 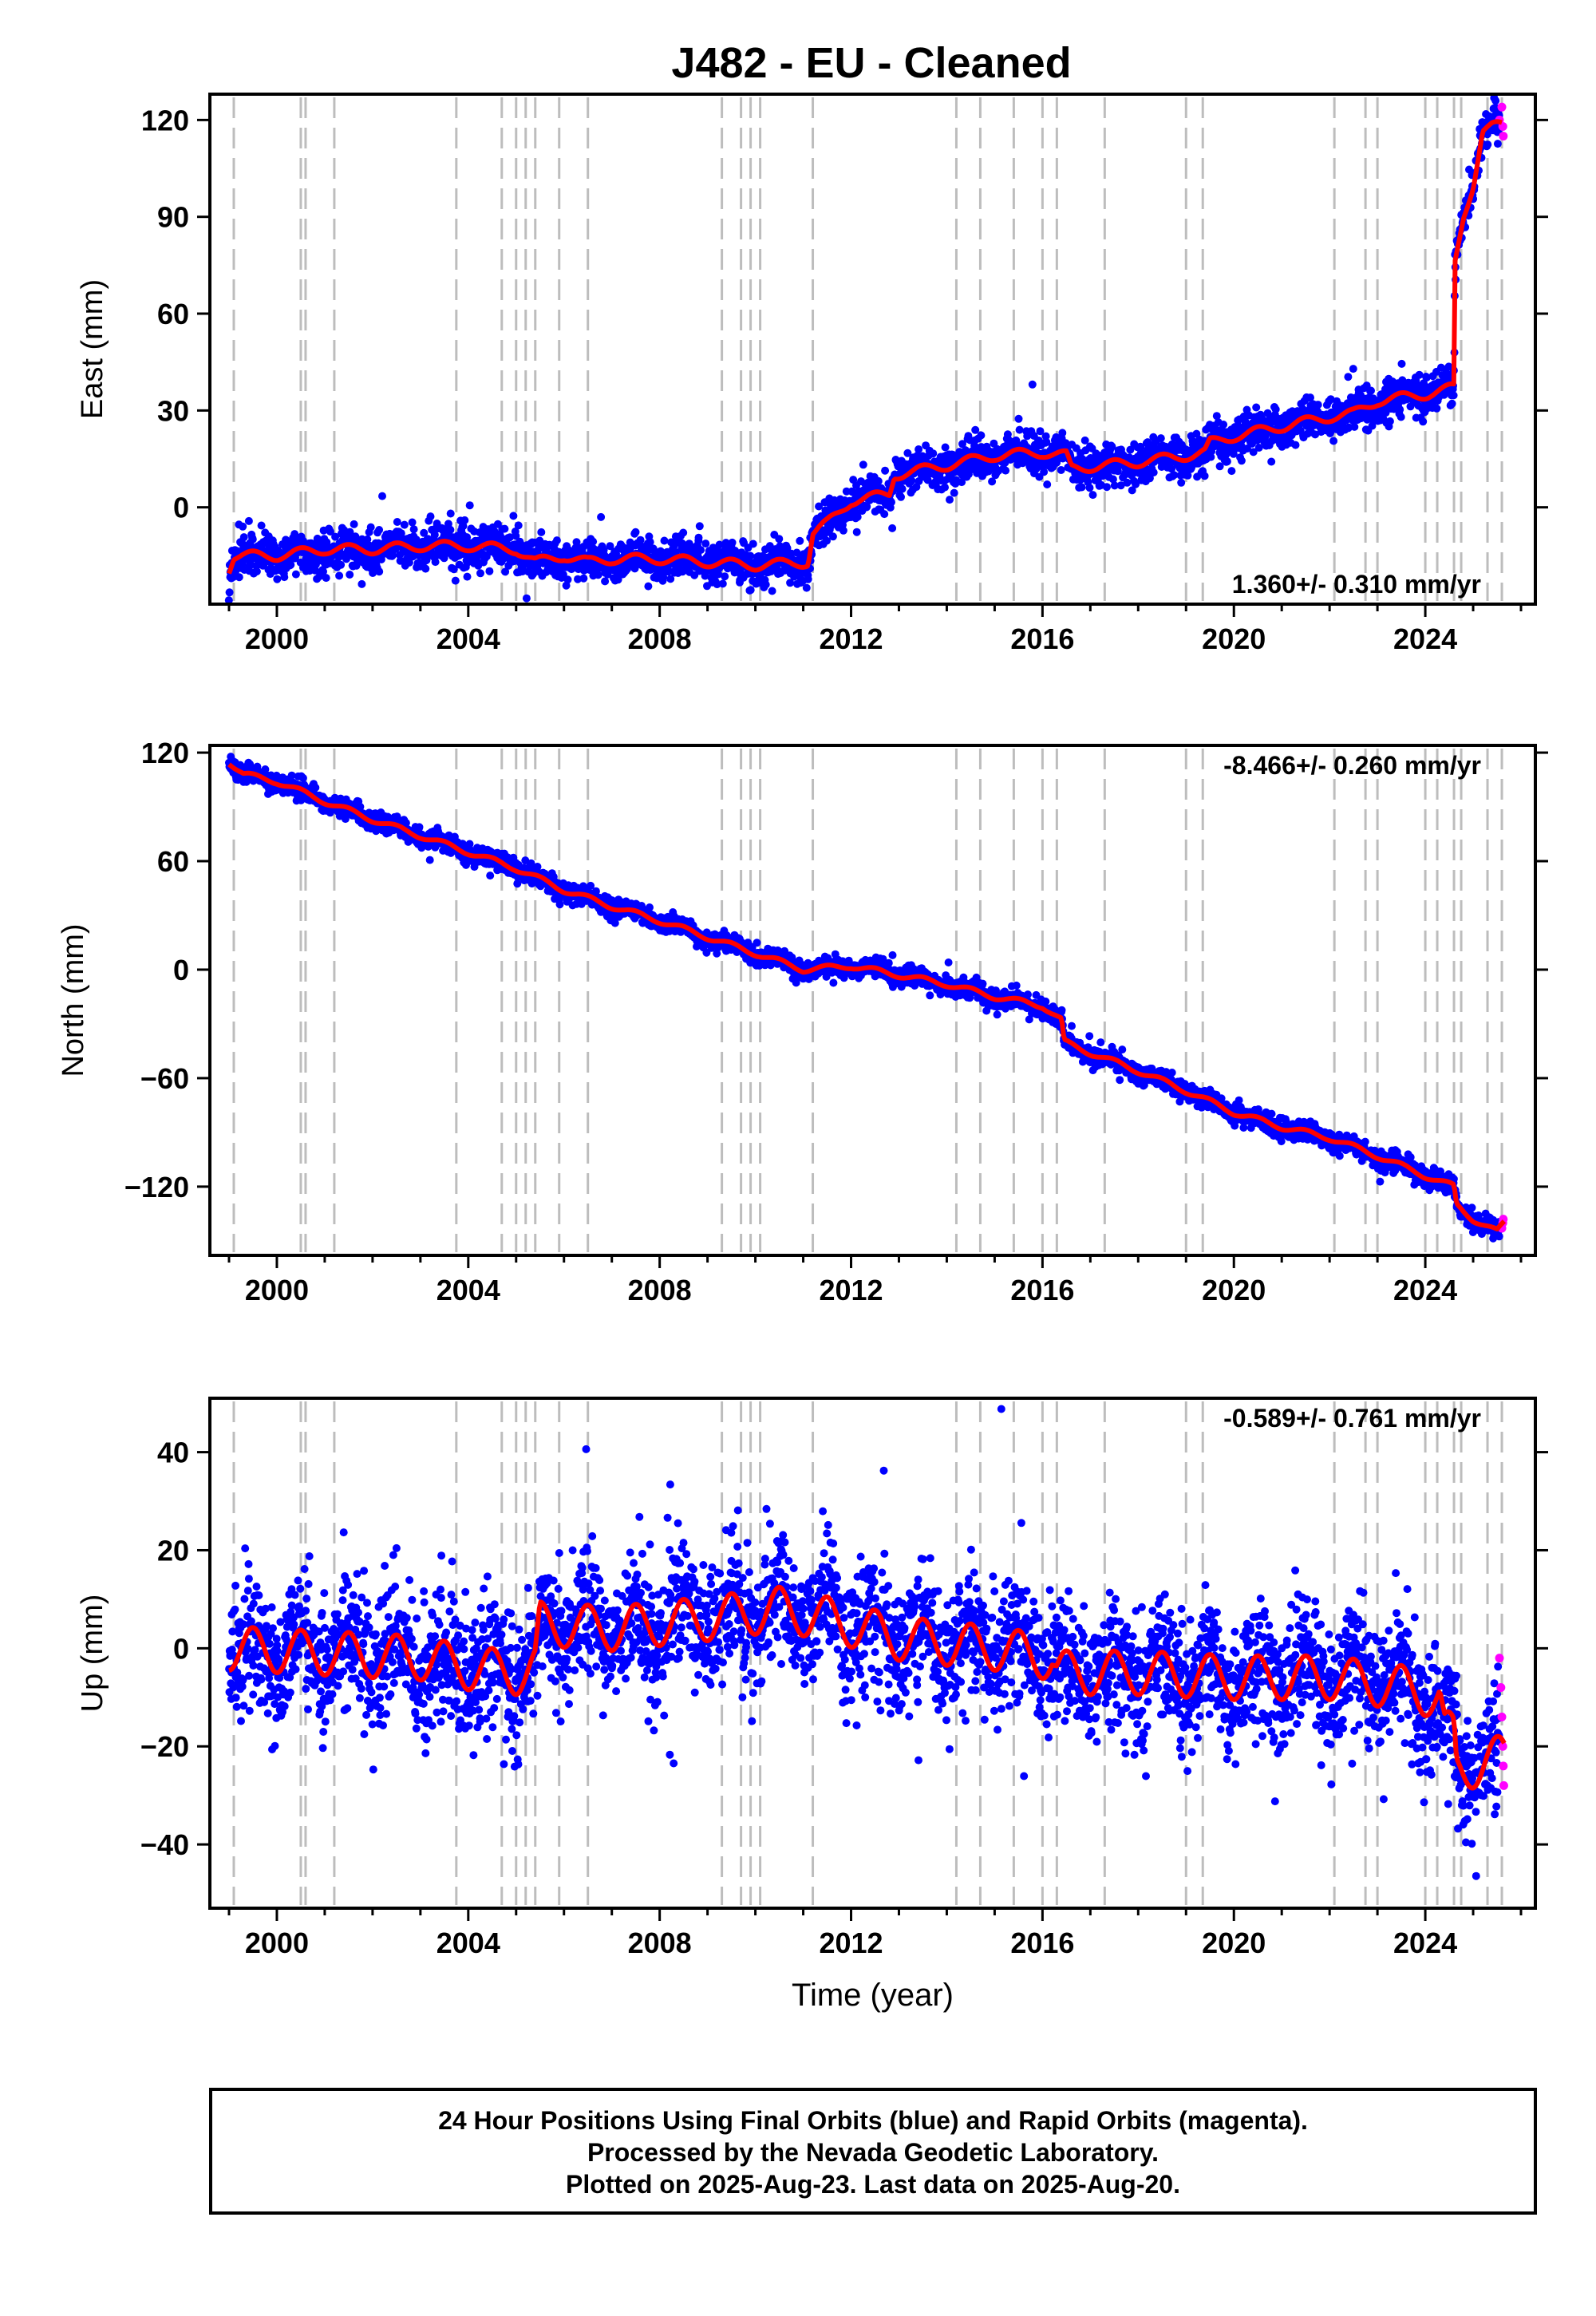 What do you see at coordinates (851, 638) in the screenshot?
I see `x-tick-label: 2012` at bounding box center [851, 638].